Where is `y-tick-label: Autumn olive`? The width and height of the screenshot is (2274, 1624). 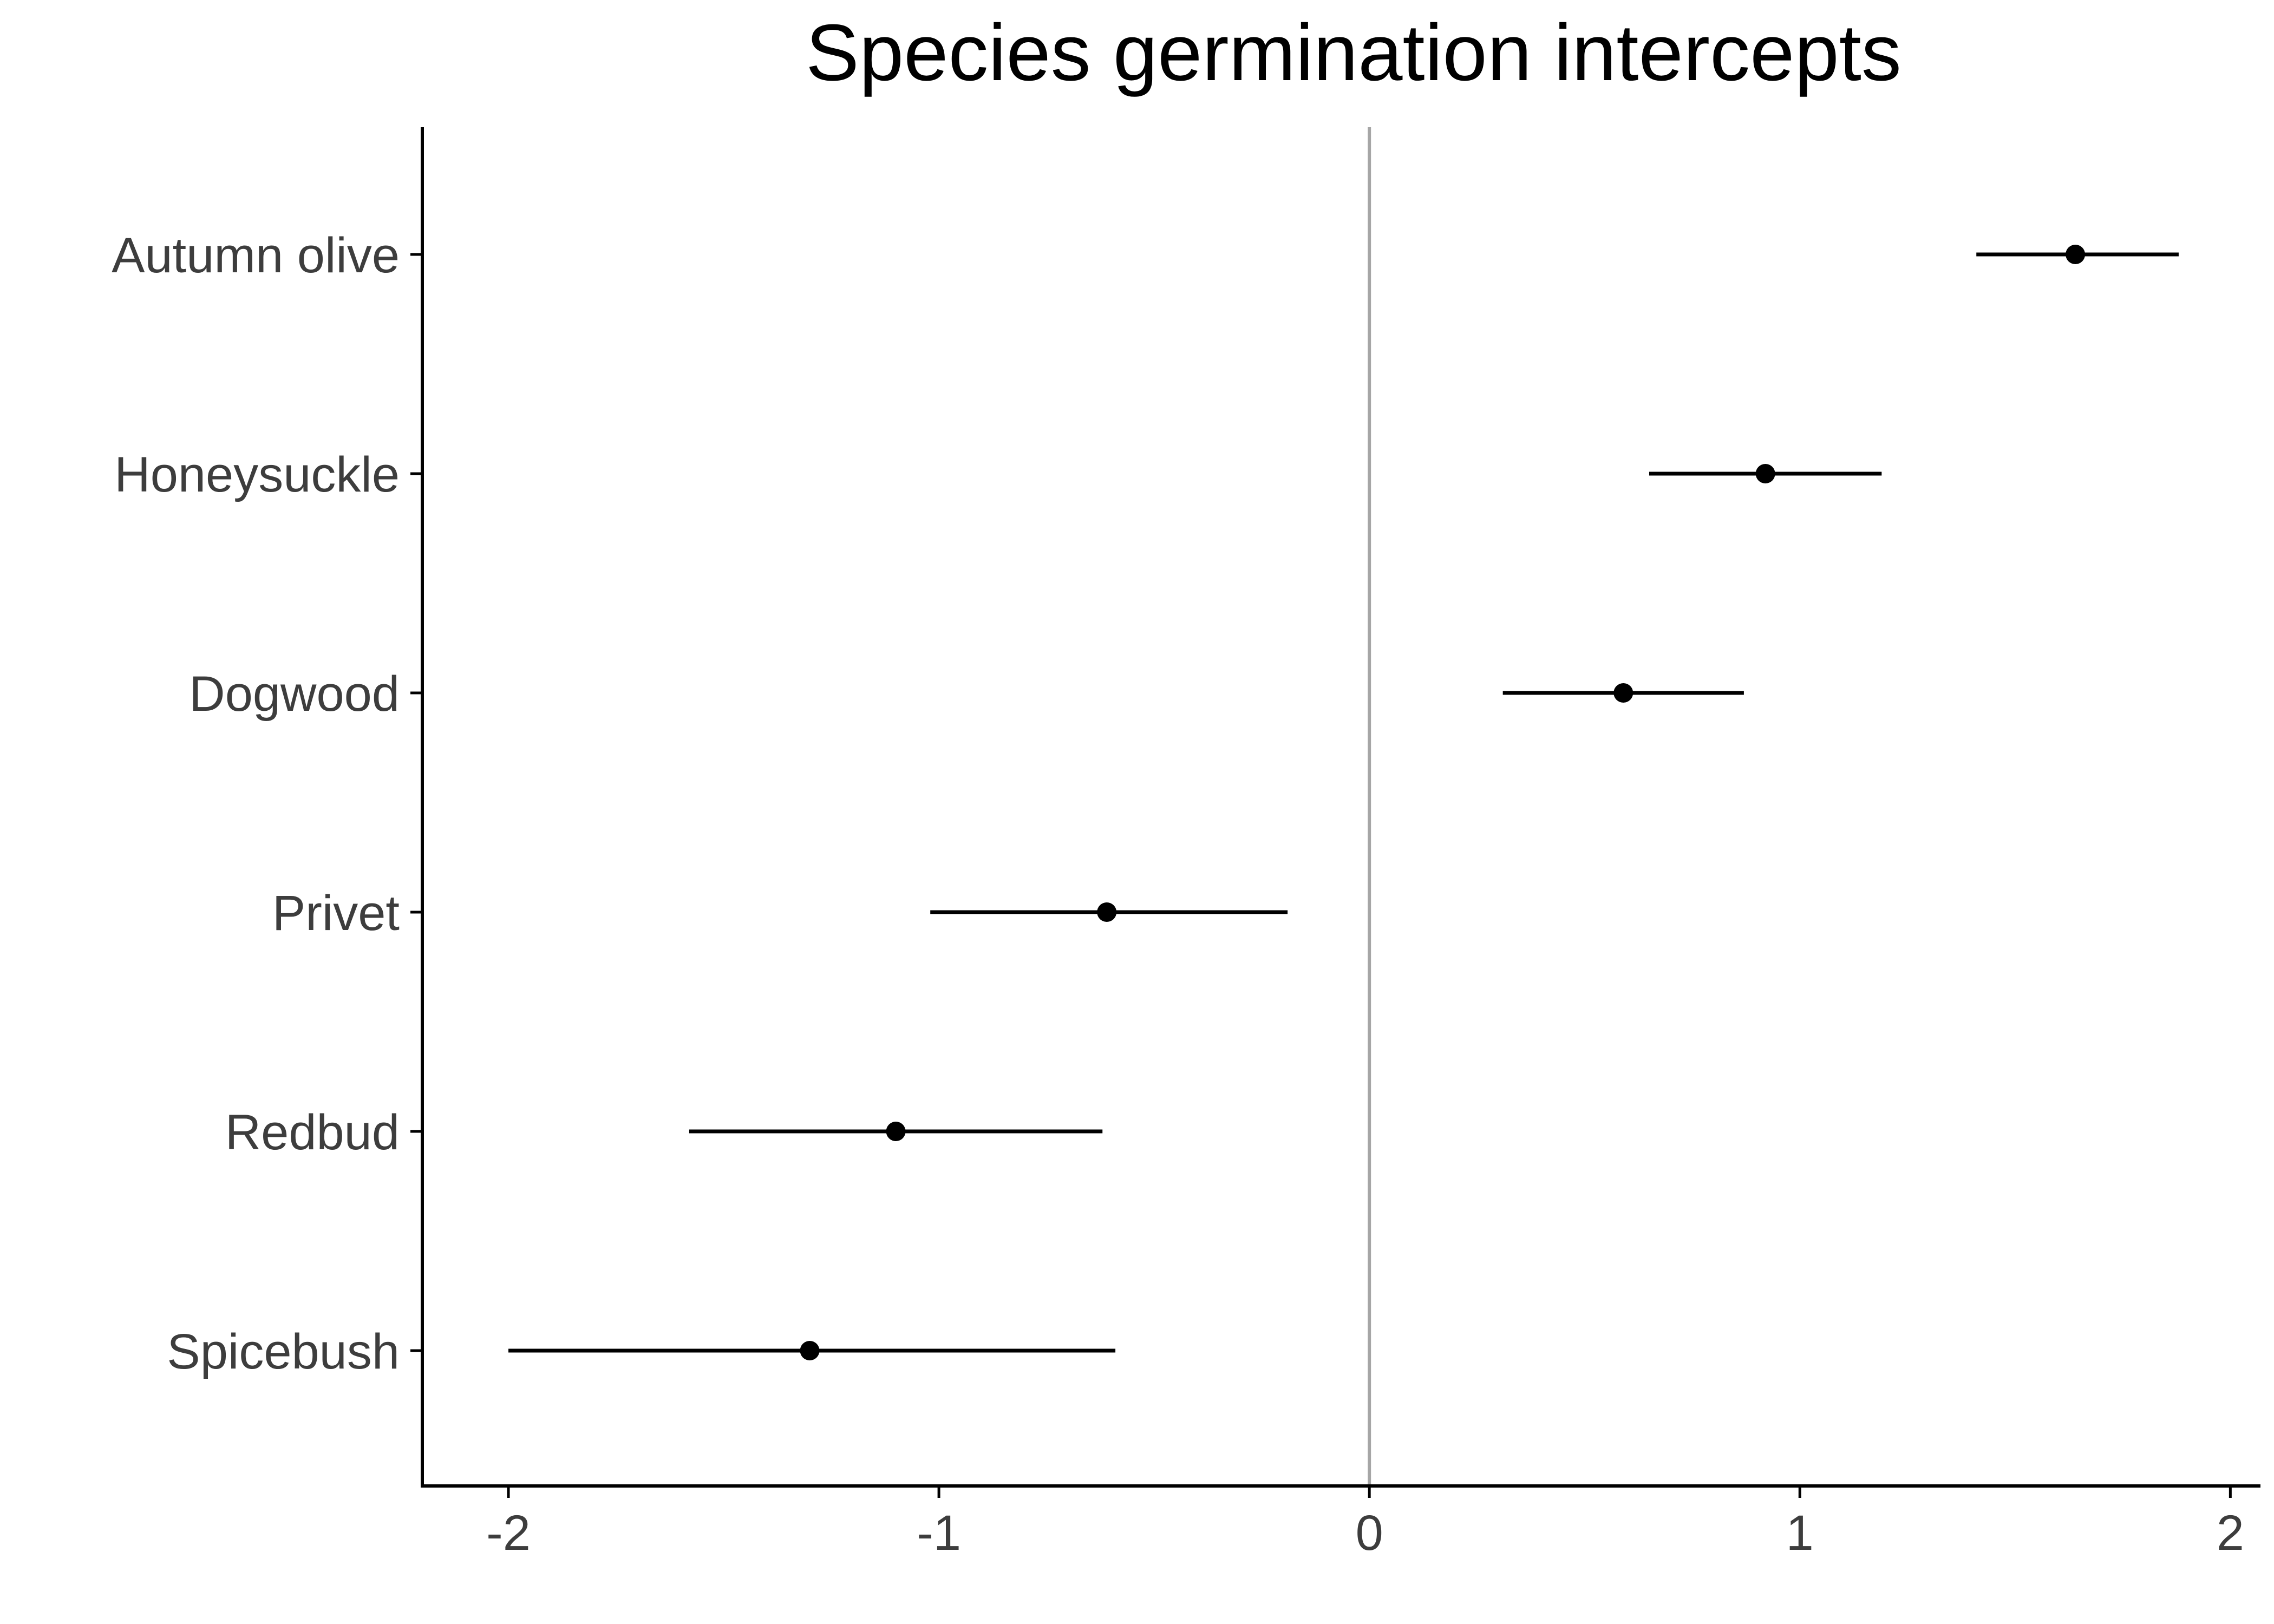
y-tick-label: Autumn olive is located at coordinates (256, 255).